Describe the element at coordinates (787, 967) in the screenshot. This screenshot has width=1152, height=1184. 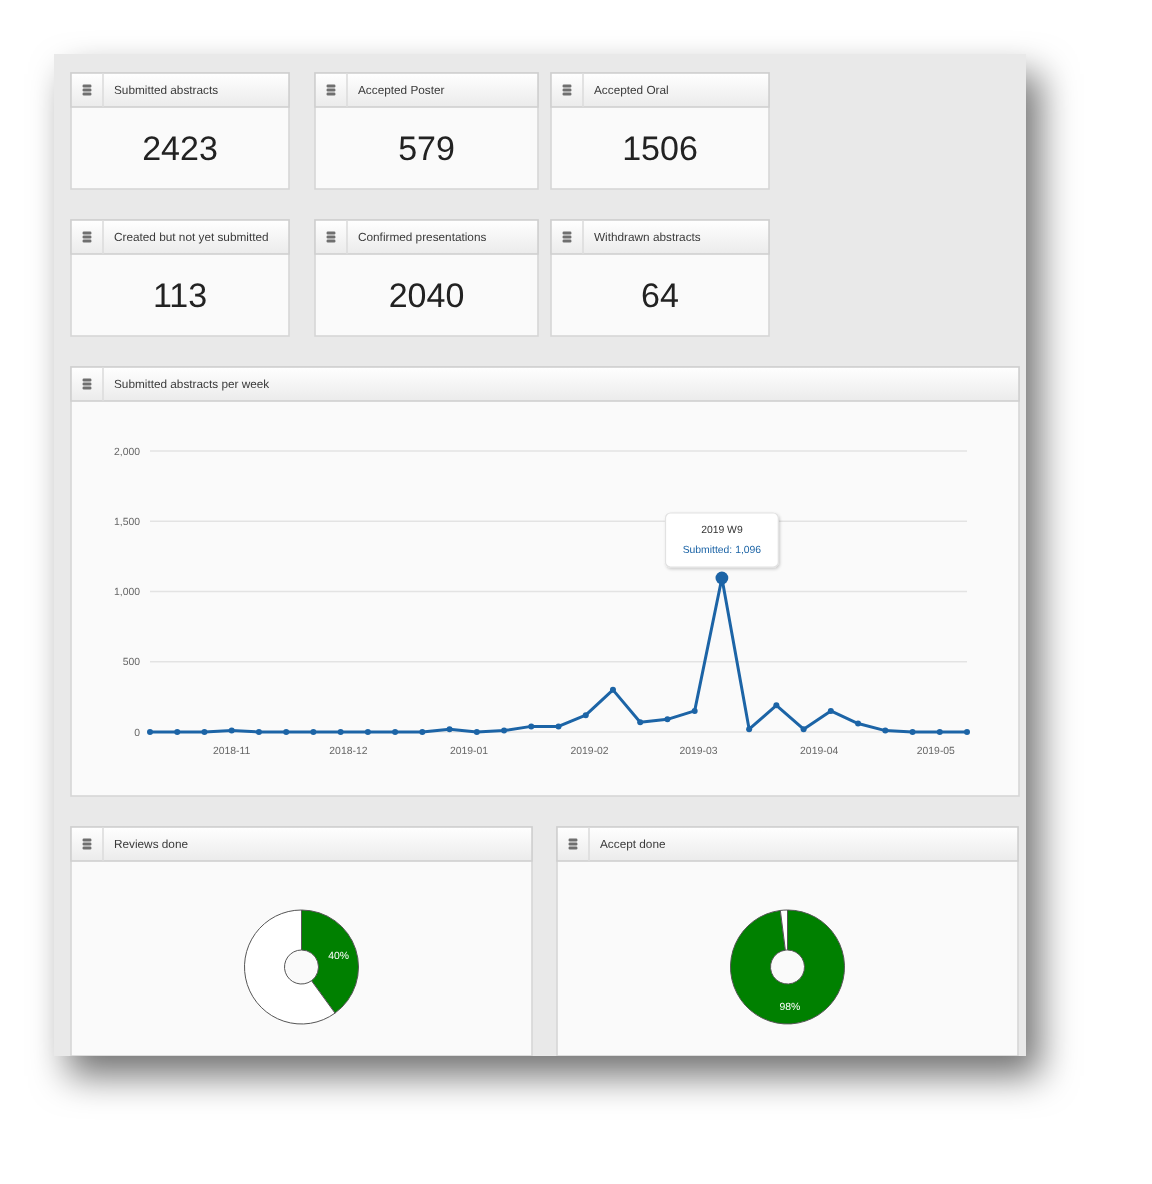
I see `donut-slice` at that location.